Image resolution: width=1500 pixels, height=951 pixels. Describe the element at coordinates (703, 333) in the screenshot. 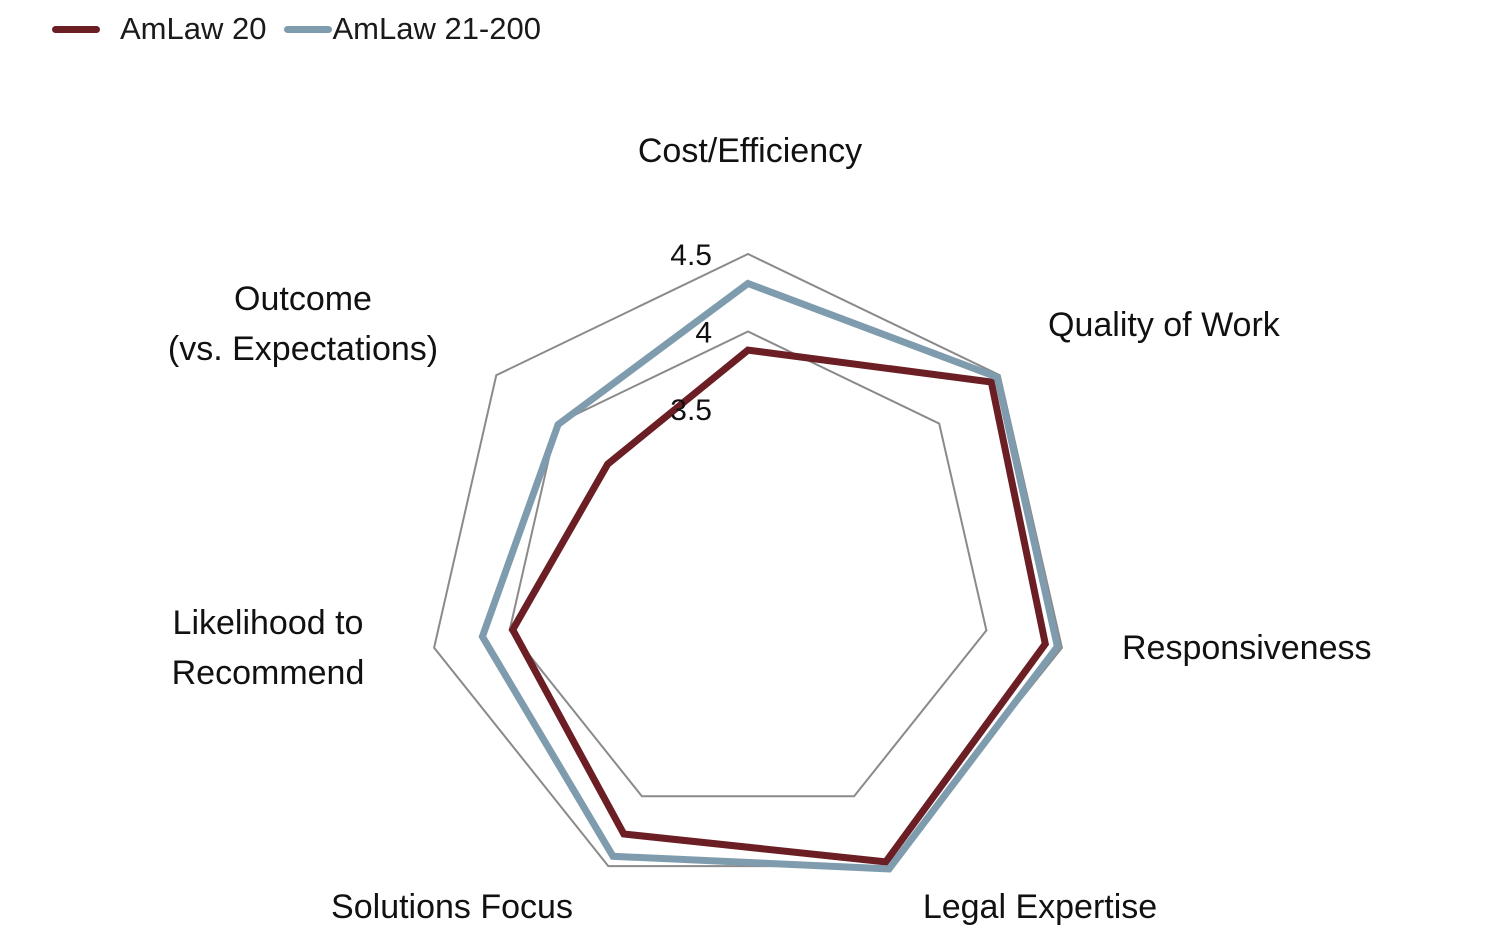

I see `tick-label-4: 4` at that location.